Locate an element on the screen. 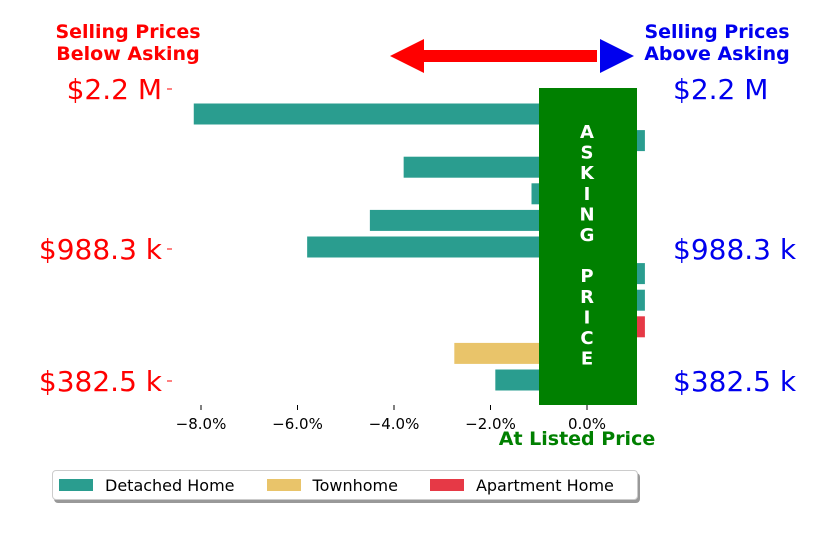 This screenshot has height=541, width=834. asking-price-letter: A is located at coordinates (587, 132).